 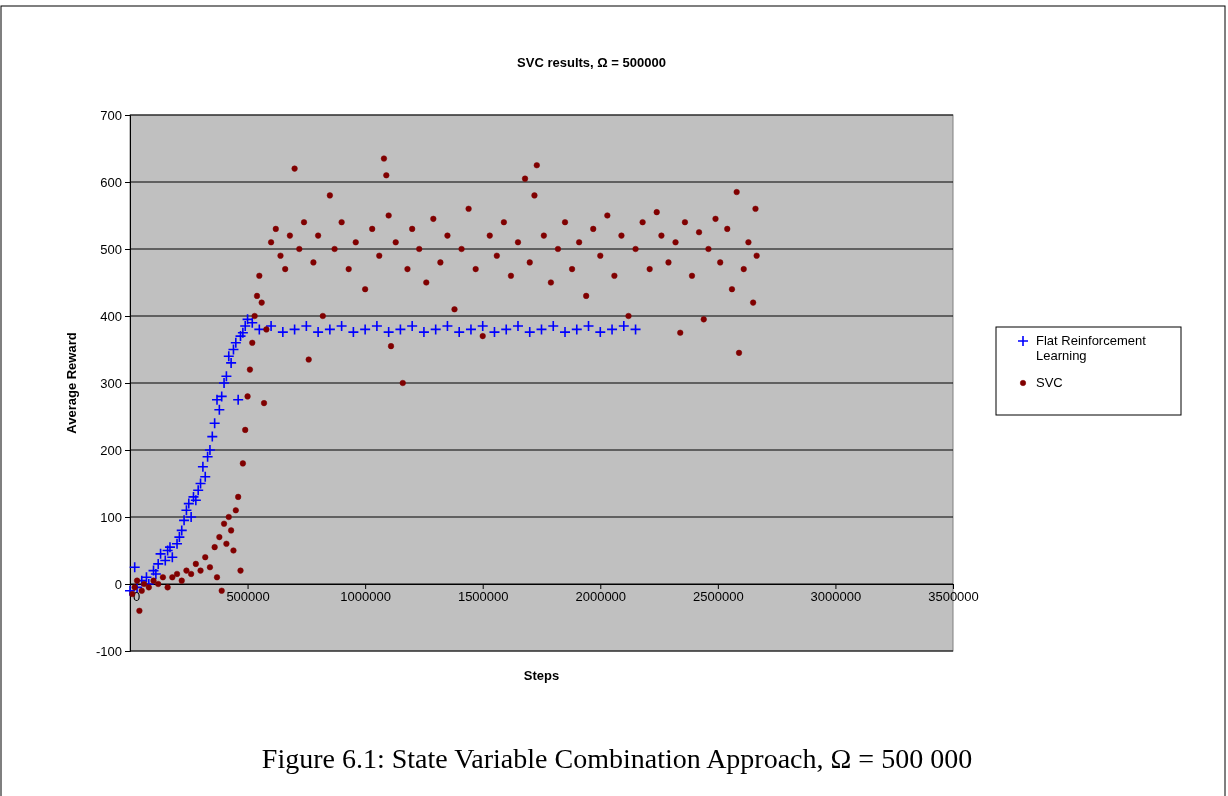 What do you see at coordinates (111, 517) in the screenshot?
I see `y-tick-label: 100` at bounding box center [111, 517].